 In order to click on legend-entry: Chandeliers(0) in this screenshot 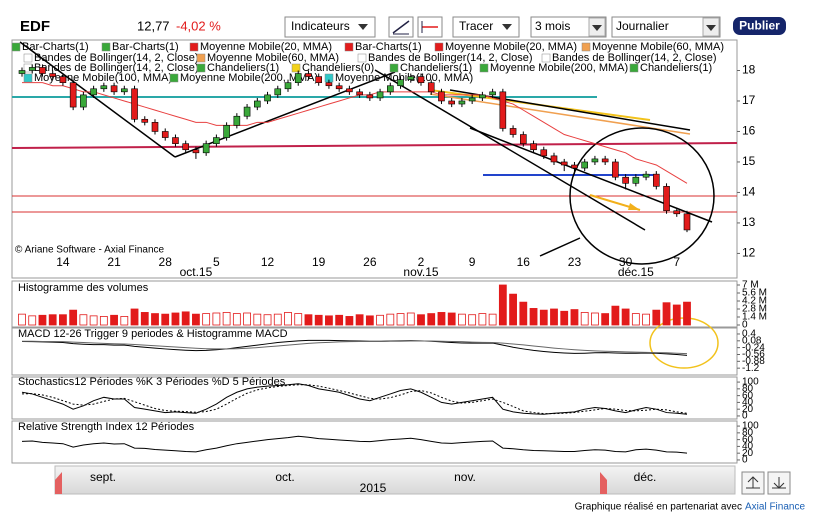, I will do `click(338, 68)`.